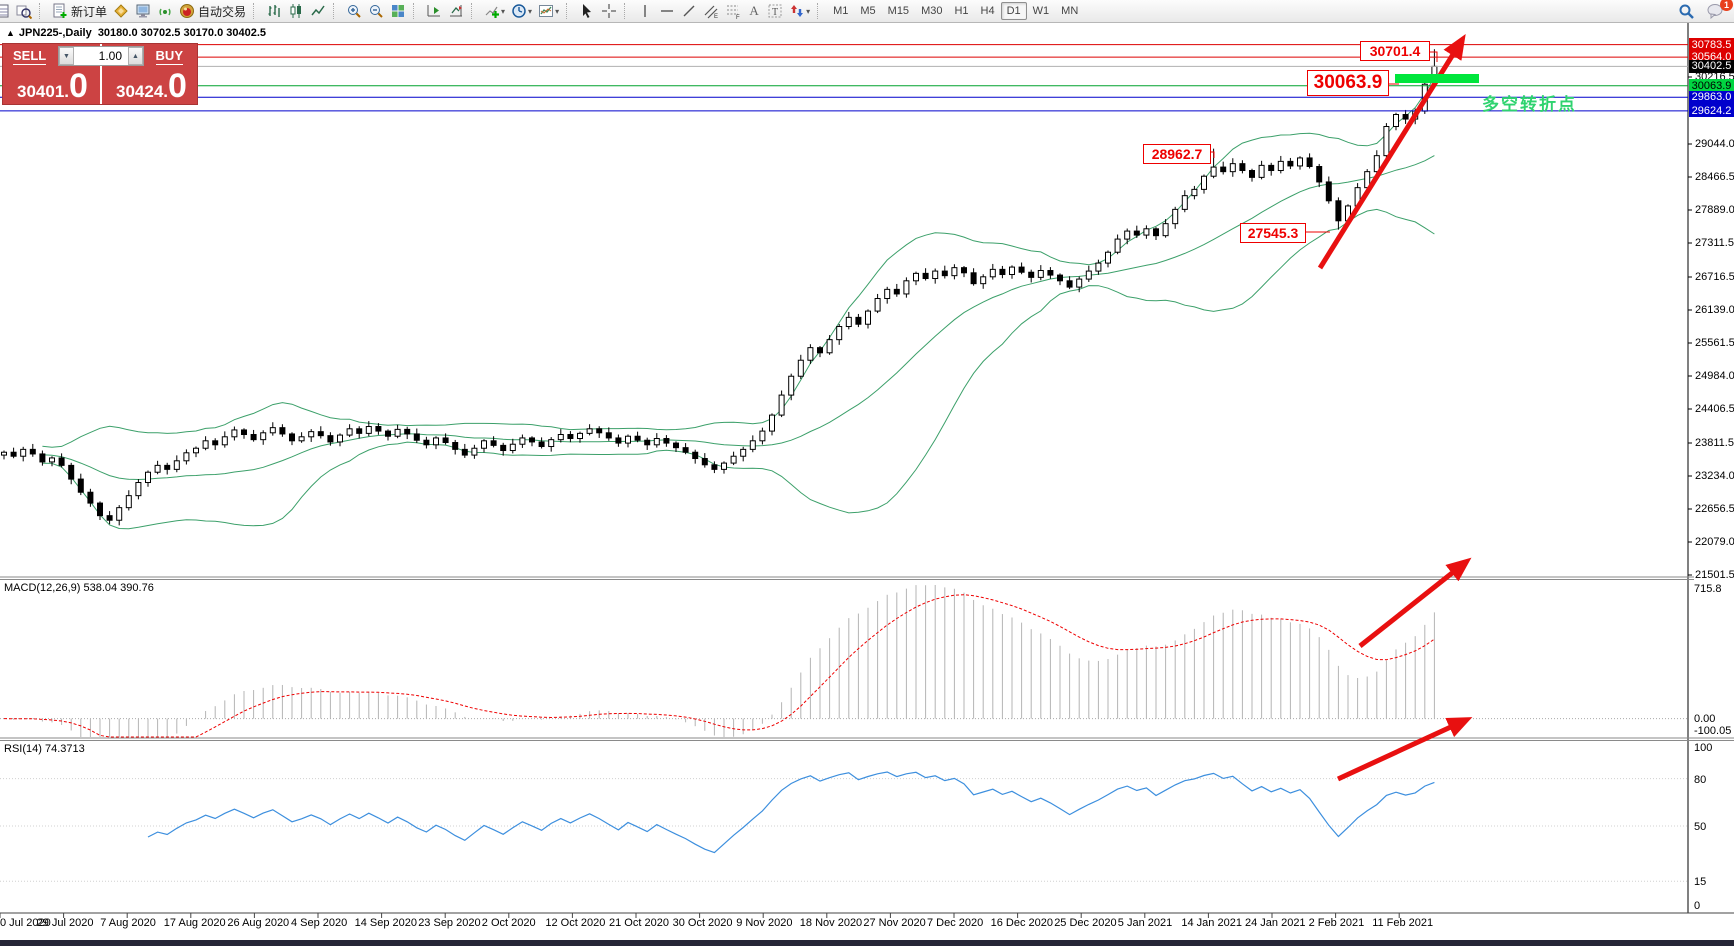  What do you see at coordinates (1211, 923) in the screenshot?
I see `time-axis-date-label: 14 Jan 2021` at bounding box center [1211, 923].